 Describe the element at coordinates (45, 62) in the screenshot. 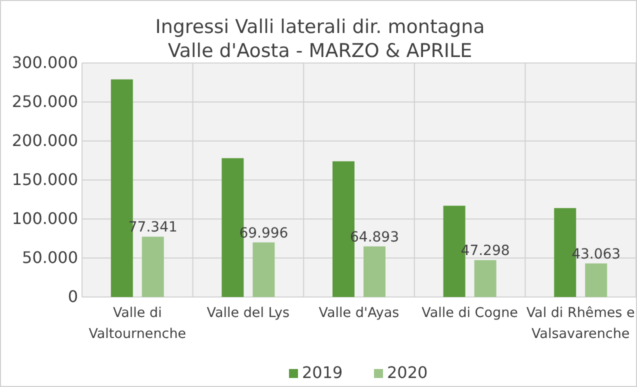

I see `y-tick-label: 300.000` at that location.